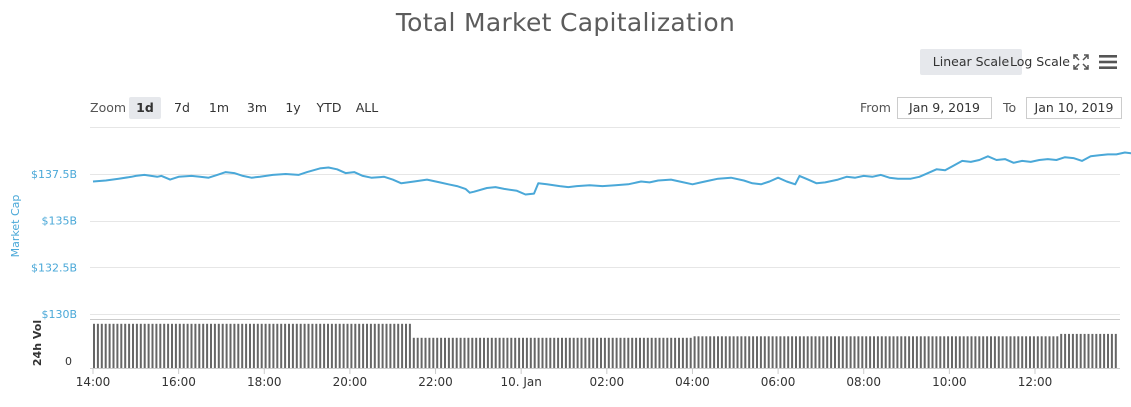  What do you see at coordinates (178, 382) in the screenshot?
I see `x-tick-label: 16:00` at bounding box center [178, 382].